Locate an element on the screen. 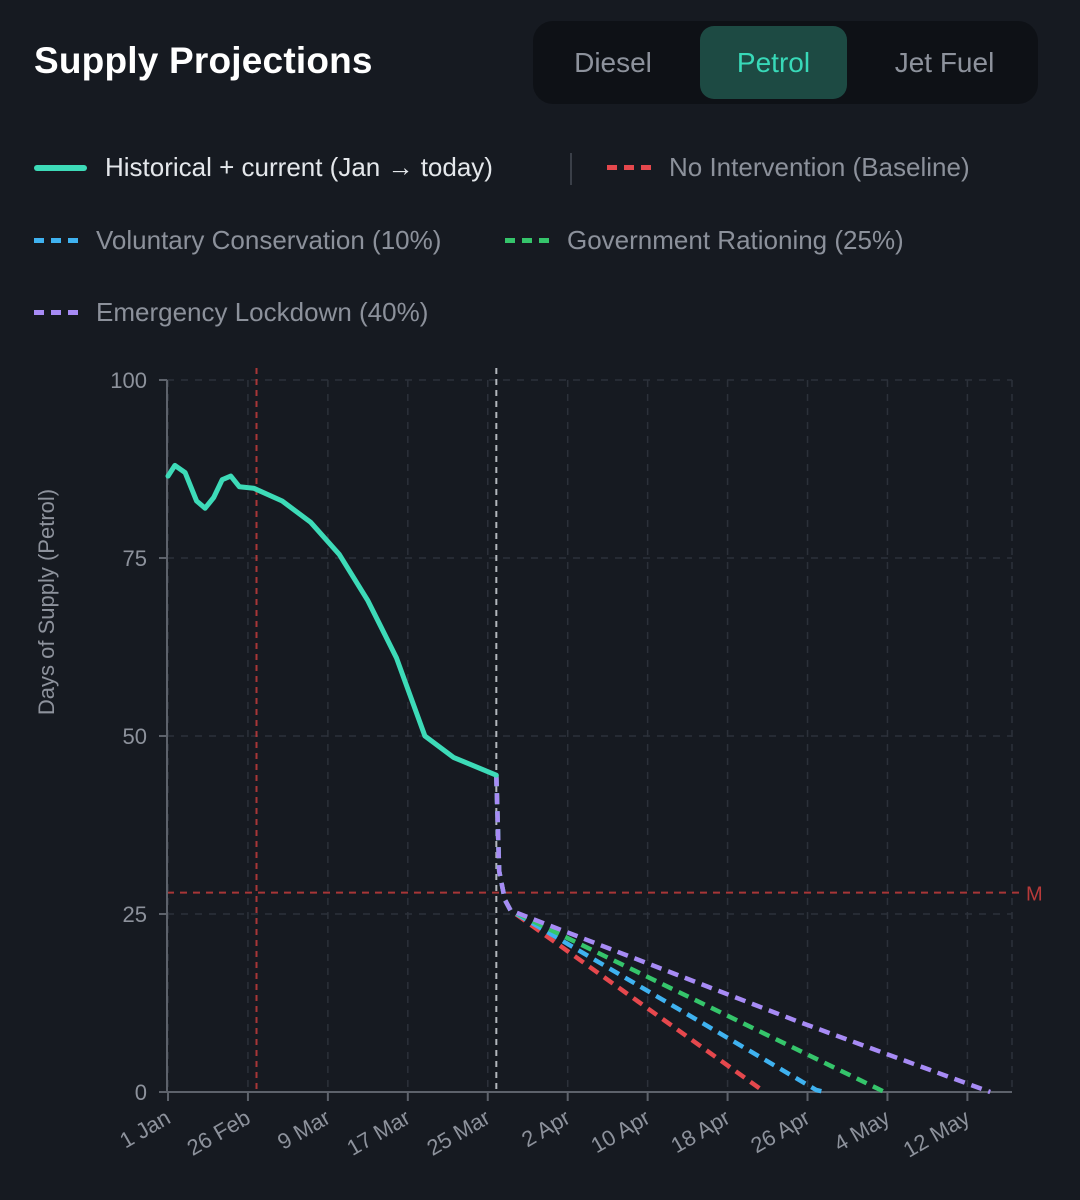 This screenshot has height=1200, width=1080. legend-baseline: No Intervention (Baseline) is located at coordinates (788, 167).